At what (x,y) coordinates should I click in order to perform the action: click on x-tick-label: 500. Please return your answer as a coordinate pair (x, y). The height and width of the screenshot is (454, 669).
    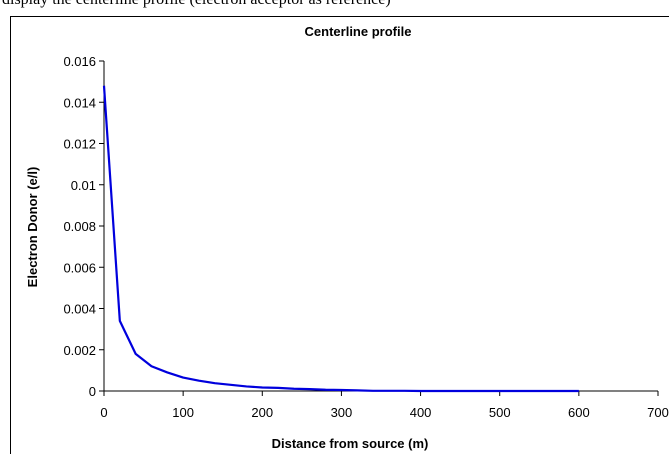
    Looking at the image, I should click on (500, 412).